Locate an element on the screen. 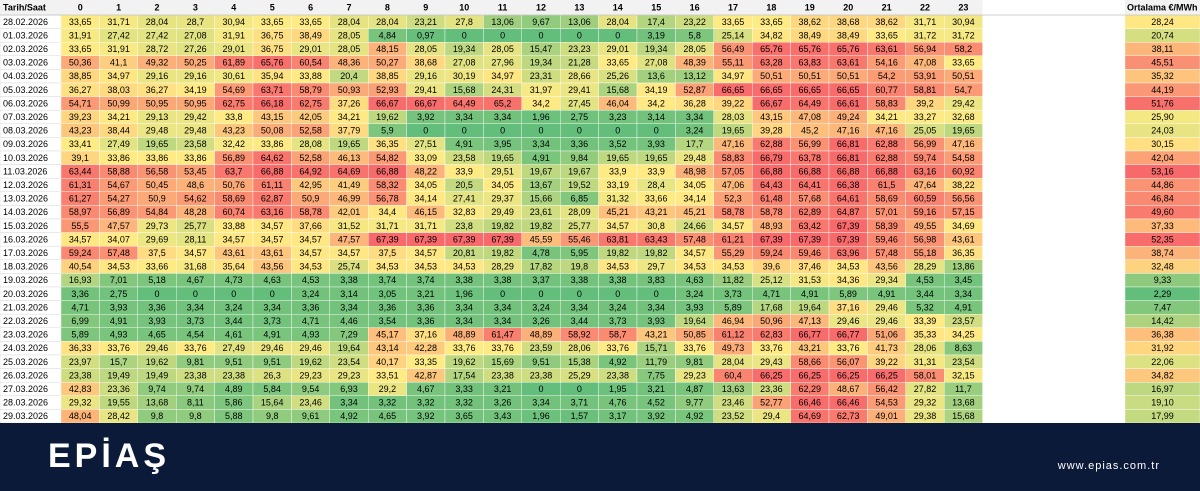 This screenshot has width=1200, height=491. price-value: 19,62 is located at coordinates (157, 362).